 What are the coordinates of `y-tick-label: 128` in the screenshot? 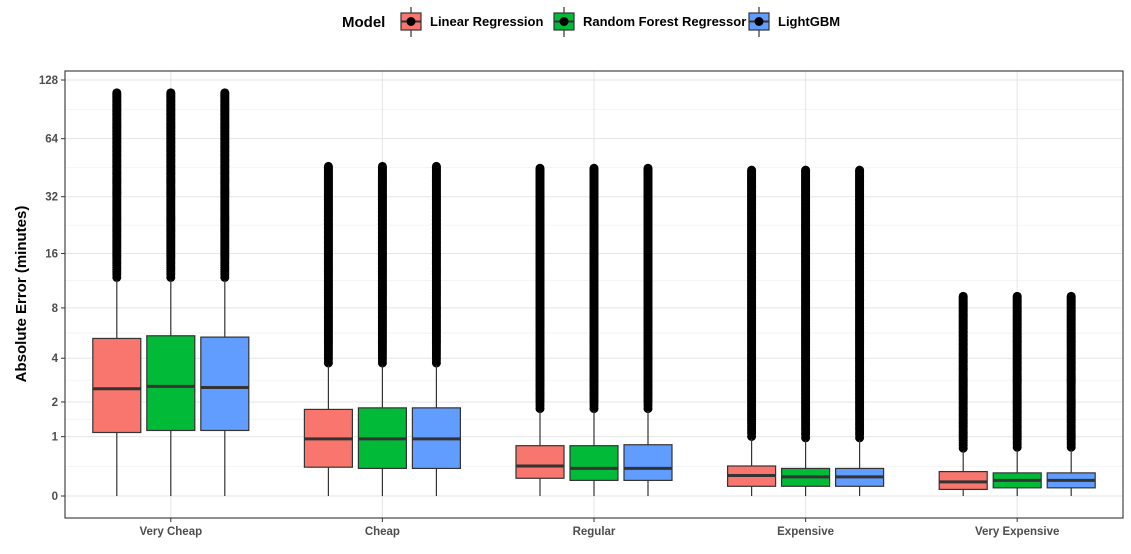 It's located at (49, 81).